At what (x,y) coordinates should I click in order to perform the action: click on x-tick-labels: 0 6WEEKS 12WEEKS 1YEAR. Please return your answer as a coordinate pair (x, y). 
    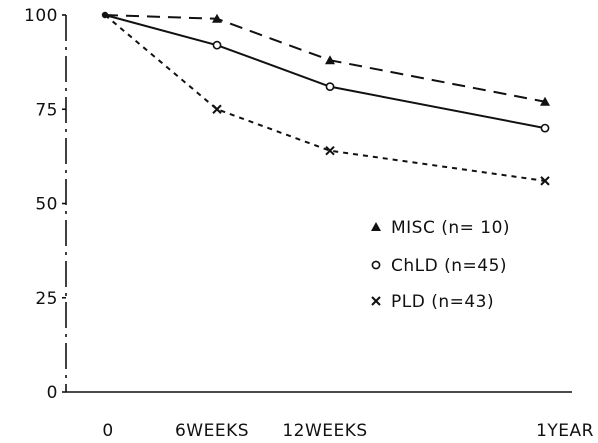
    Looking at the image, I should click on (348, 431).